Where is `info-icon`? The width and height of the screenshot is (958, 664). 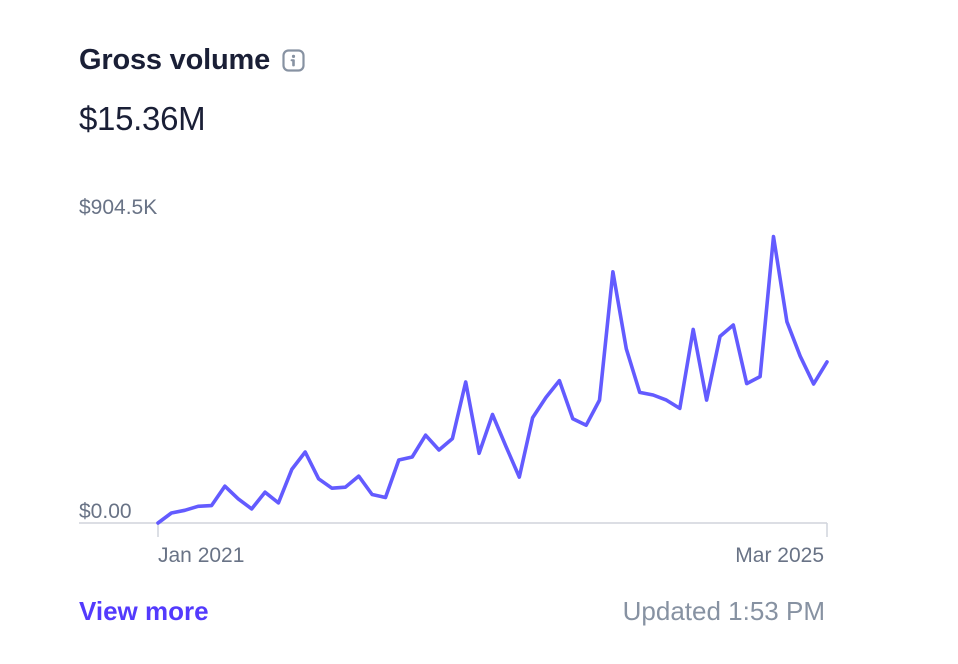
info-icon is located at coordinates (293, 60).